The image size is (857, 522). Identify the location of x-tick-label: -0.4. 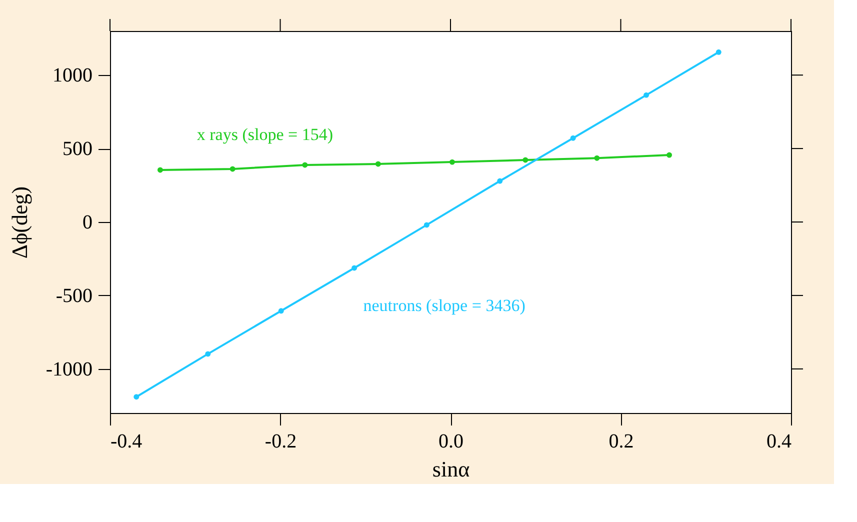
(126, 441).